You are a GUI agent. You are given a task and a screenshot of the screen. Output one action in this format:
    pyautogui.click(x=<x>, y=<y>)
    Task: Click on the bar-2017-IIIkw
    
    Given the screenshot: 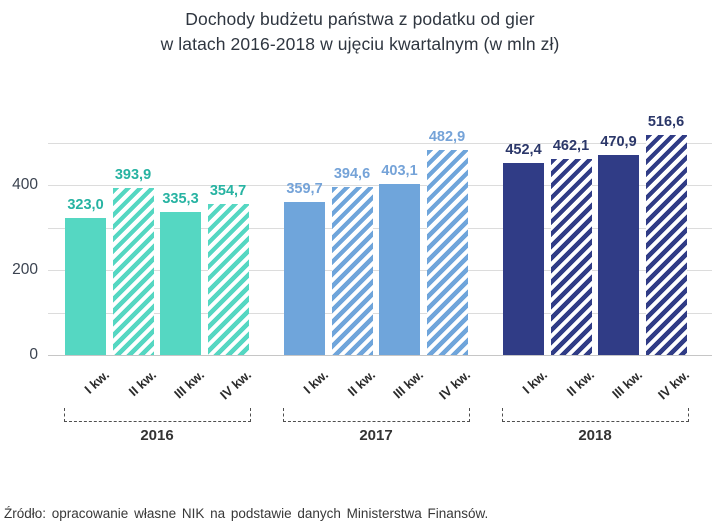 What is the action you would take?
    pyautogui.click(x=399, y=269)
    